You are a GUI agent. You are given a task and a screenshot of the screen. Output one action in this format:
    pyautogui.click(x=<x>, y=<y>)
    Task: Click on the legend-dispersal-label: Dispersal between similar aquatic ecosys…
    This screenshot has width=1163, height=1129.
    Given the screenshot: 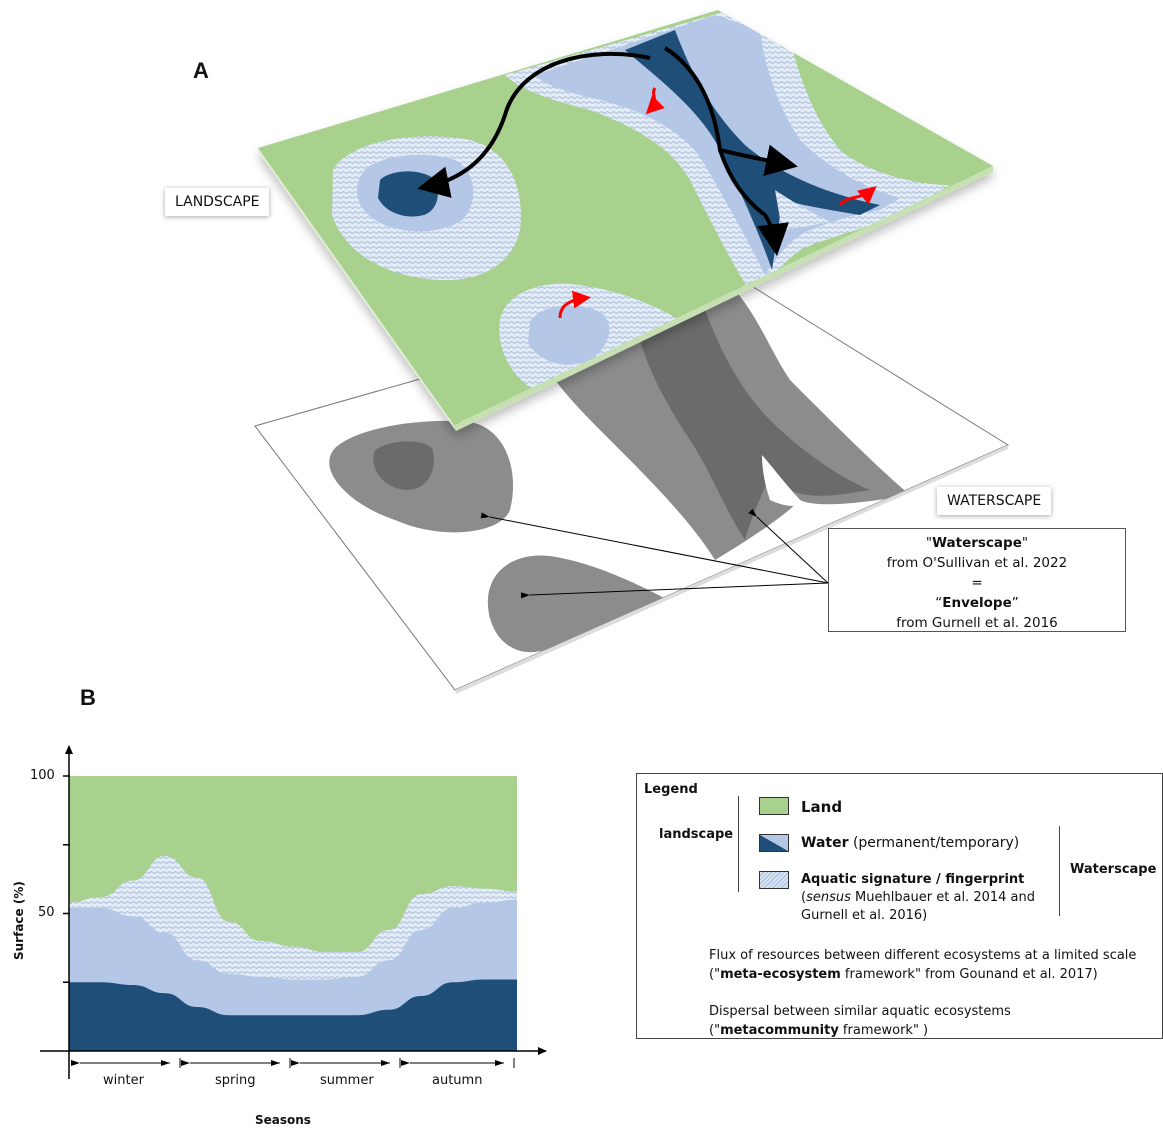 What is the action you would take?
    pyautogui.click(x=860, y=1021)
    